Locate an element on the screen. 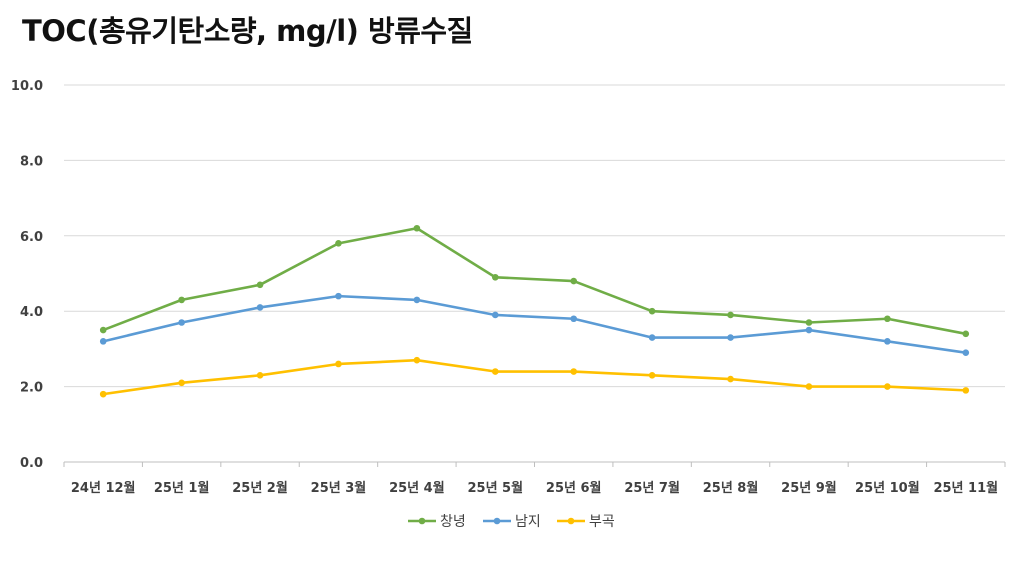  y-tick-label: 2.0 is located at coordinates (31, 388).